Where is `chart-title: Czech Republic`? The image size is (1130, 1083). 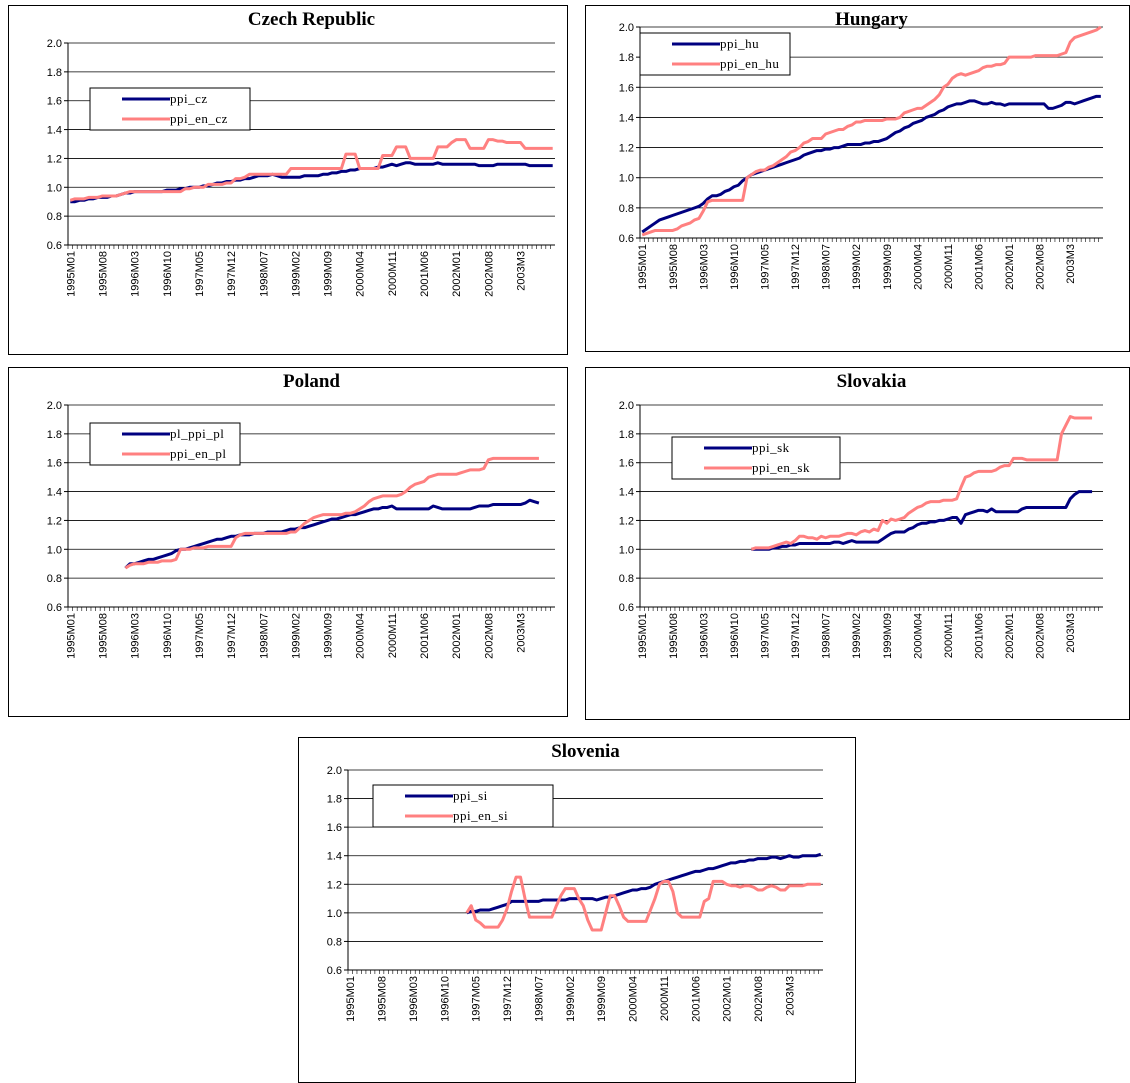 chart-title: Czech Republic is located at coordinates (311, 19).